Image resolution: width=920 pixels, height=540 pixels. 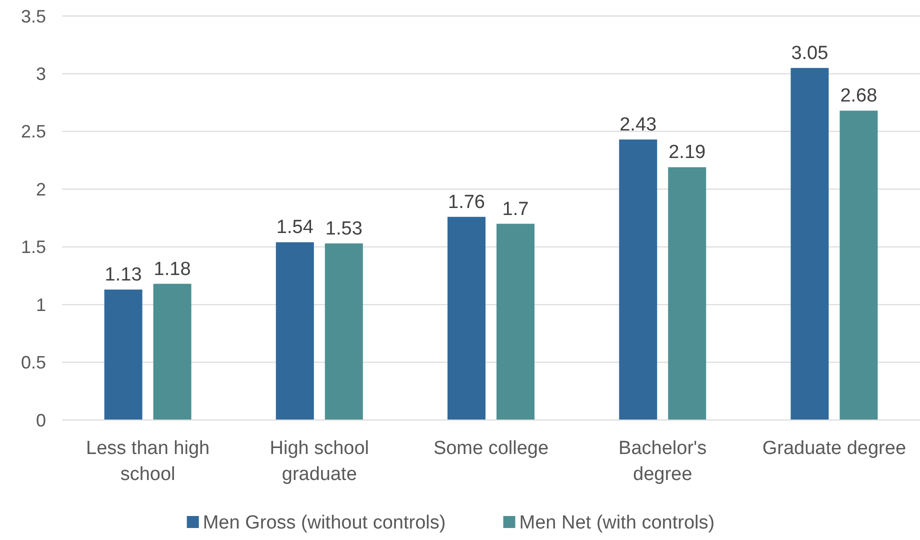 I want to click on data-label: 1.7, so click(x=515, y=209).